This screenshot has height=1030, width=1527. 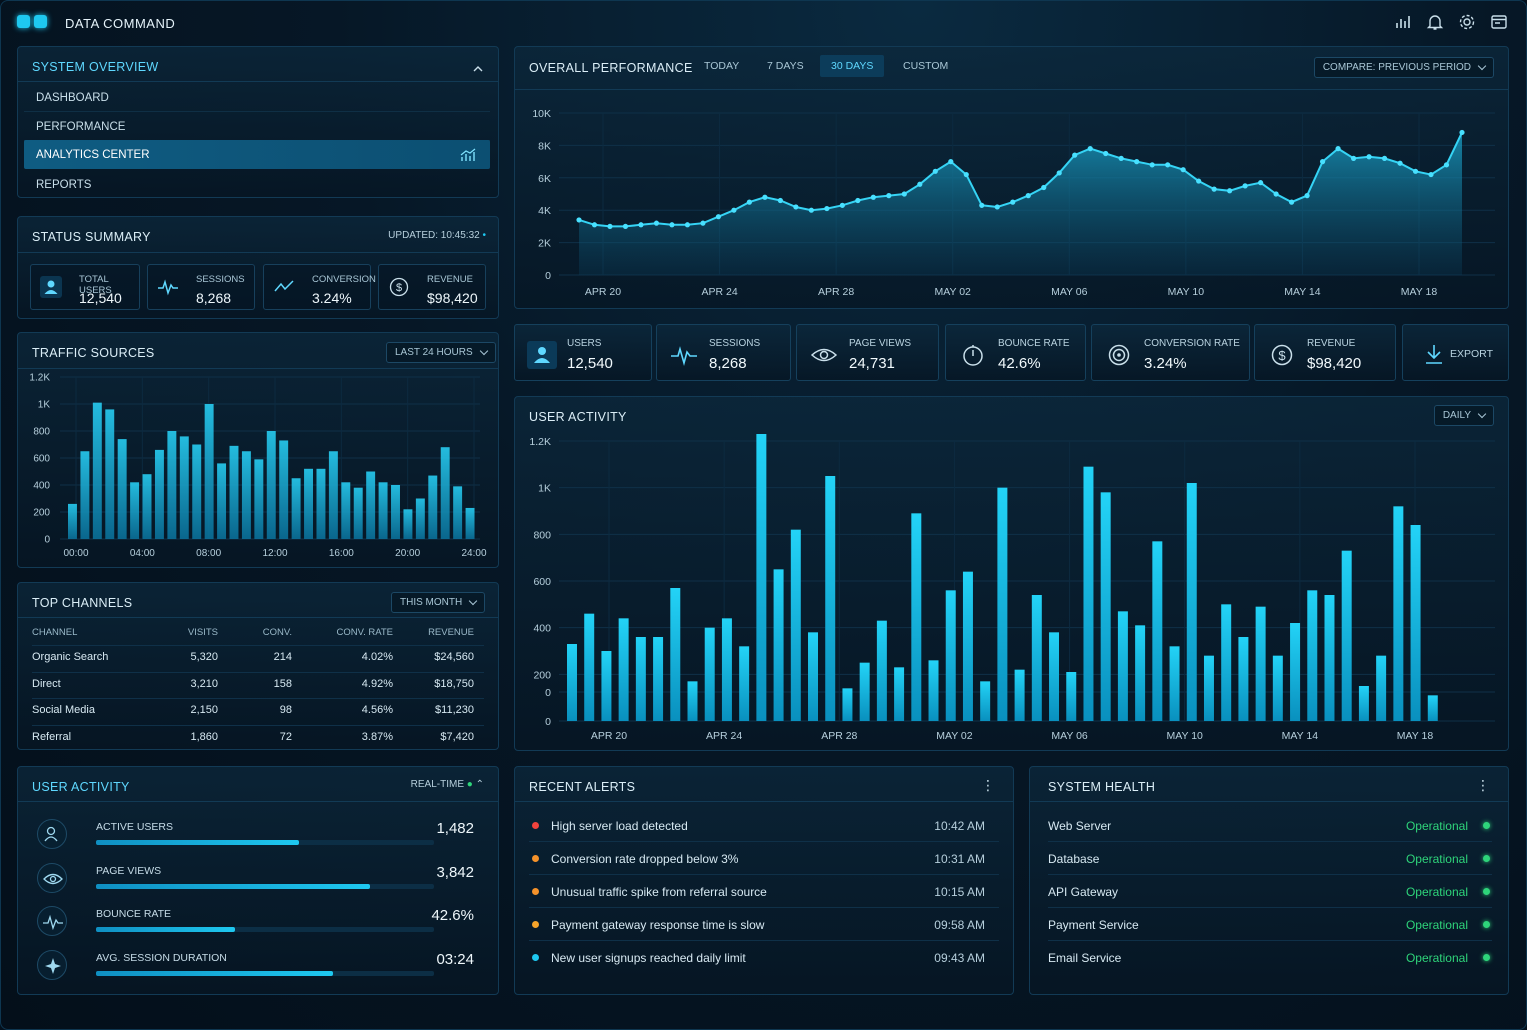 I want to click on service-name: Payment Service, so click(x=1093, y=925).